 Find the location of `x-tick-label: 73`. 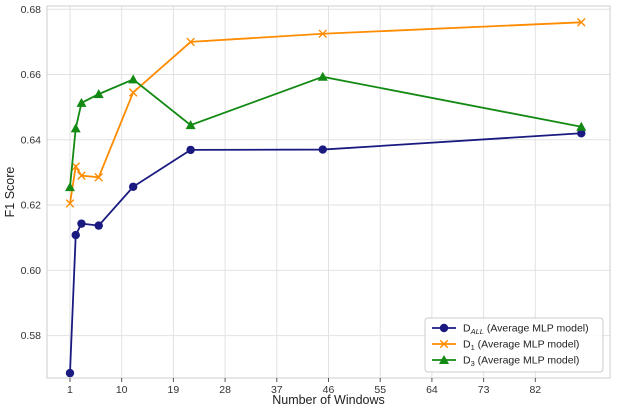

x-tick-label: 73 is located at coordinates (484, 390).